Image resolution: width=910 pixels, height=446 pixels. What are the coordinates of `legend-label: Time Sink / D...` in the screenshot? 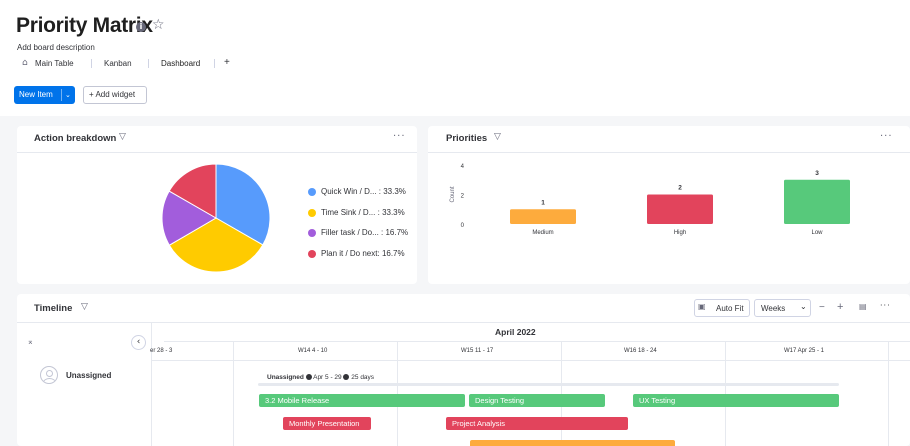 It's located at (348, 212).